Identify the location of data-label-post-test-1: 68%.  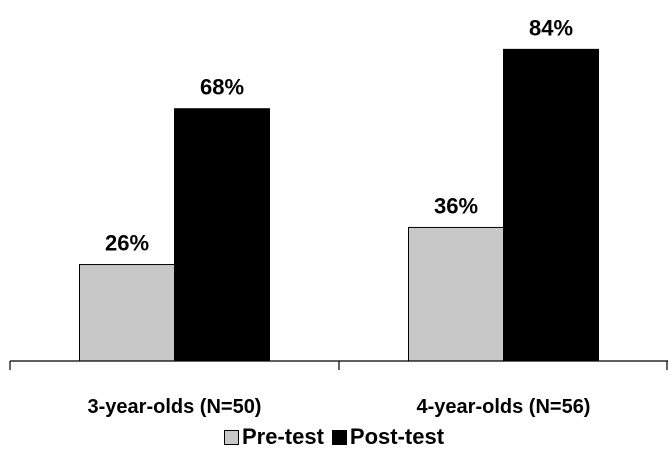
(222, 87).